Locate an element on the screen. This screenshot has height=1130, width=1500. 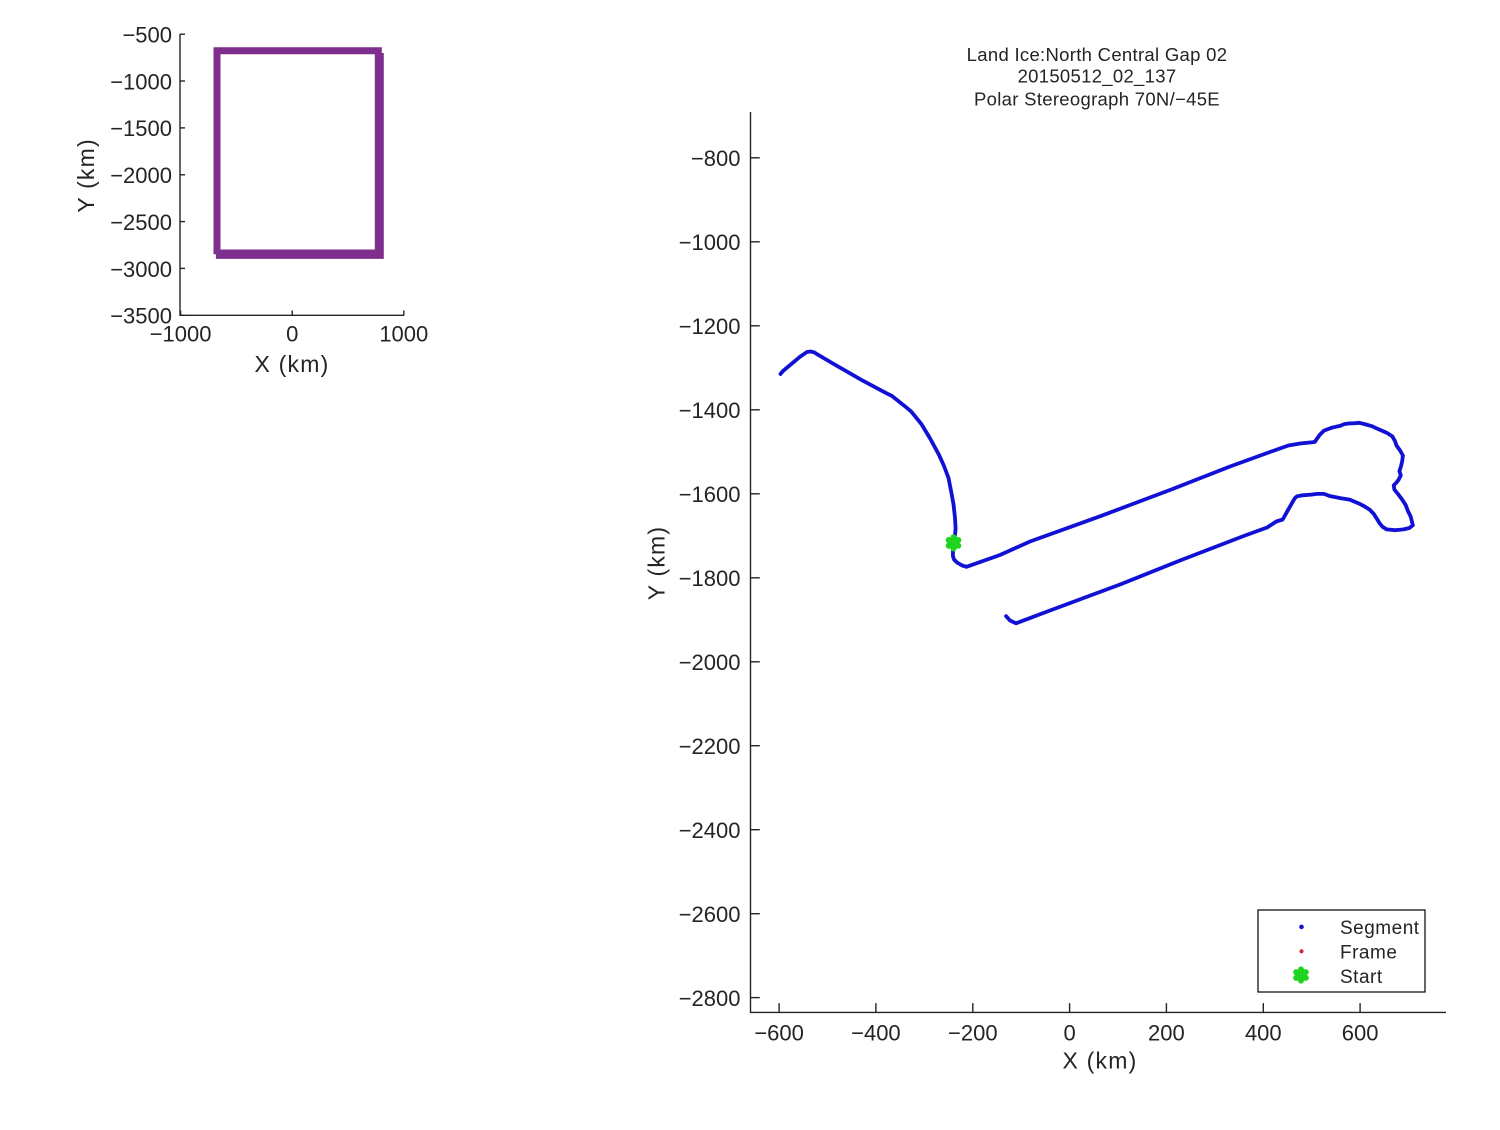
svg-text: 400 is located at coordinates (1263, 1032).